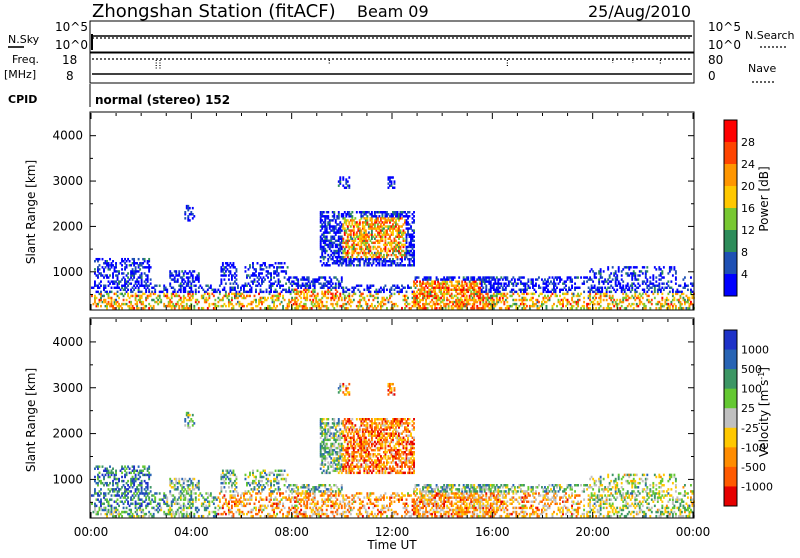  Describe the element at coordinates (25, 59) in the screenshot. I see `freq-label-line1: Freq.` at that location.